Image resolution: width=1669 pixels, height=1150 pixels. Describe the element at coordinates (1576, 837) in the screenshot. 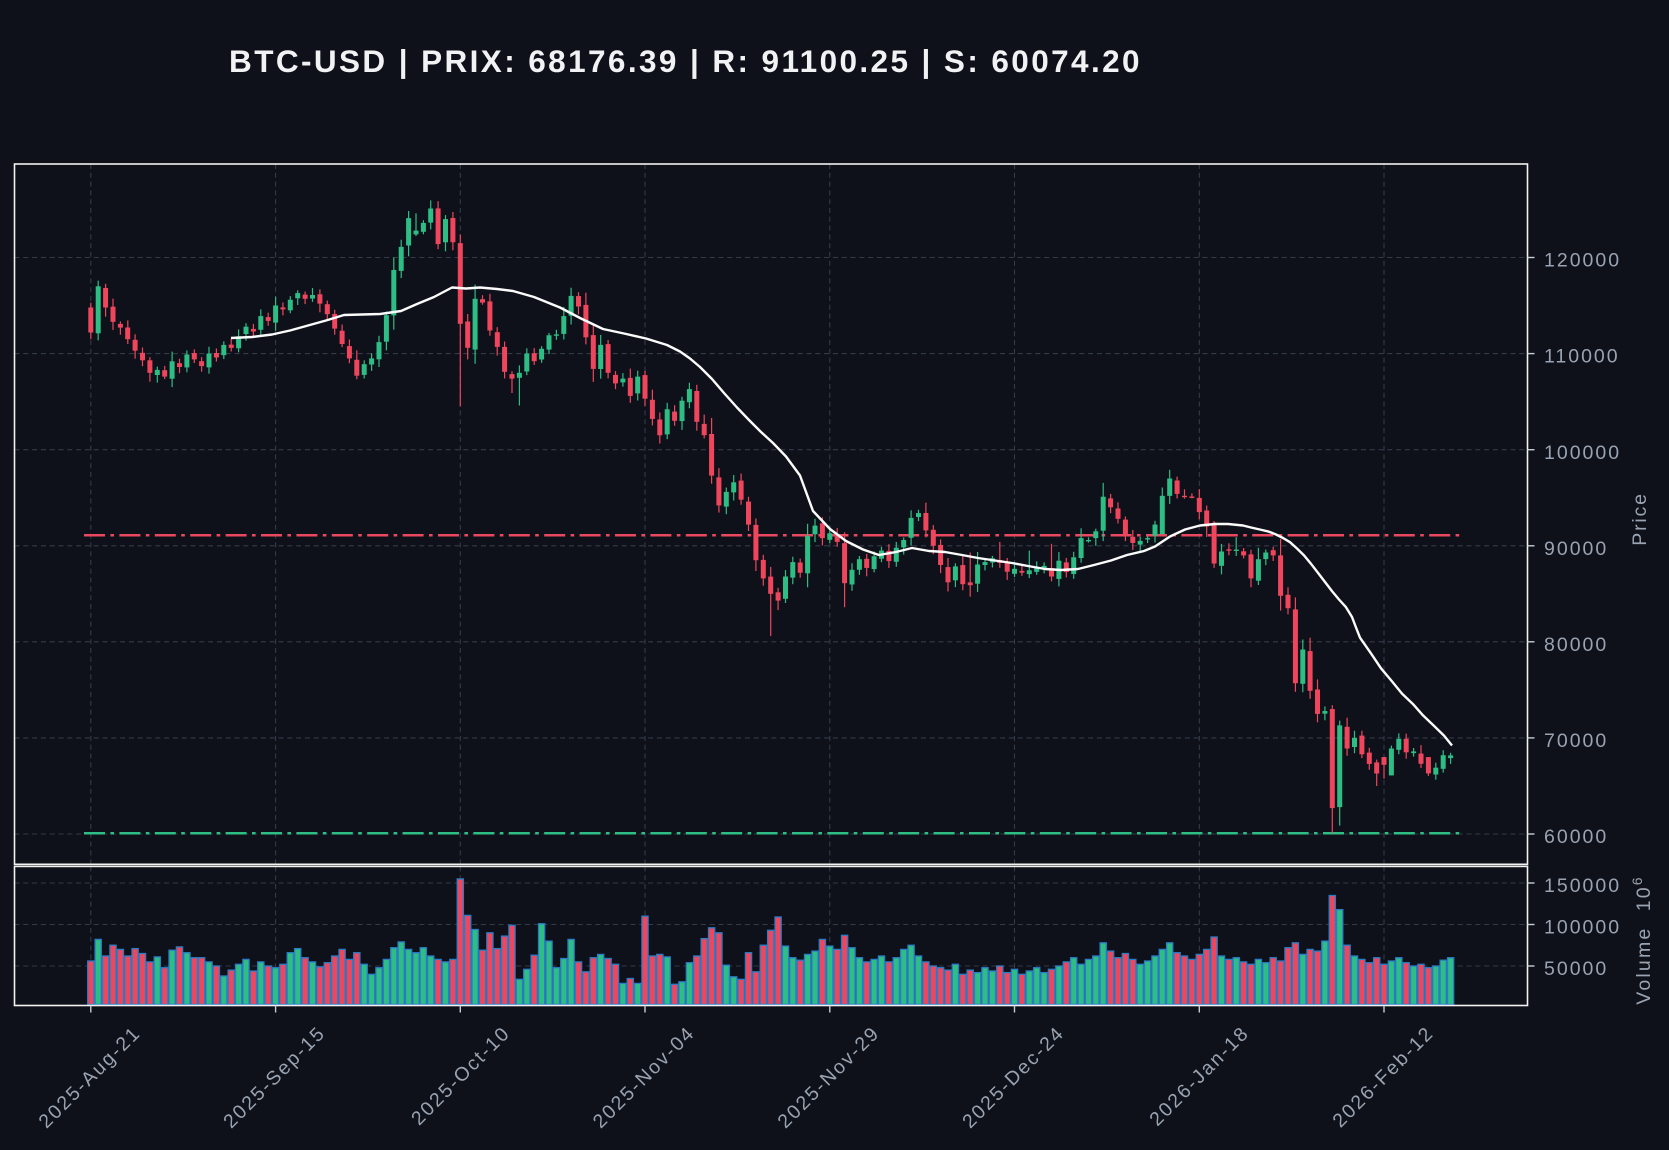

I see `svg-text: 60000` at that location.